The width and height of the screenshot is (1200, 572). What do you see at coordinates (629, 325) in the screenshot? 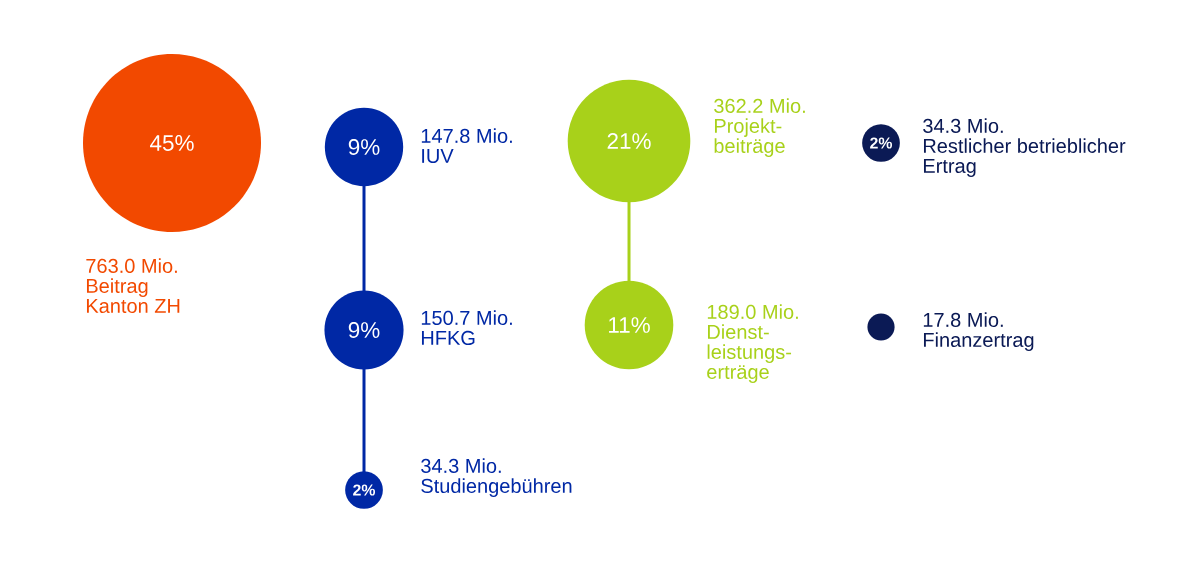
I see `text: 11%` at bounding box center [629, 325].